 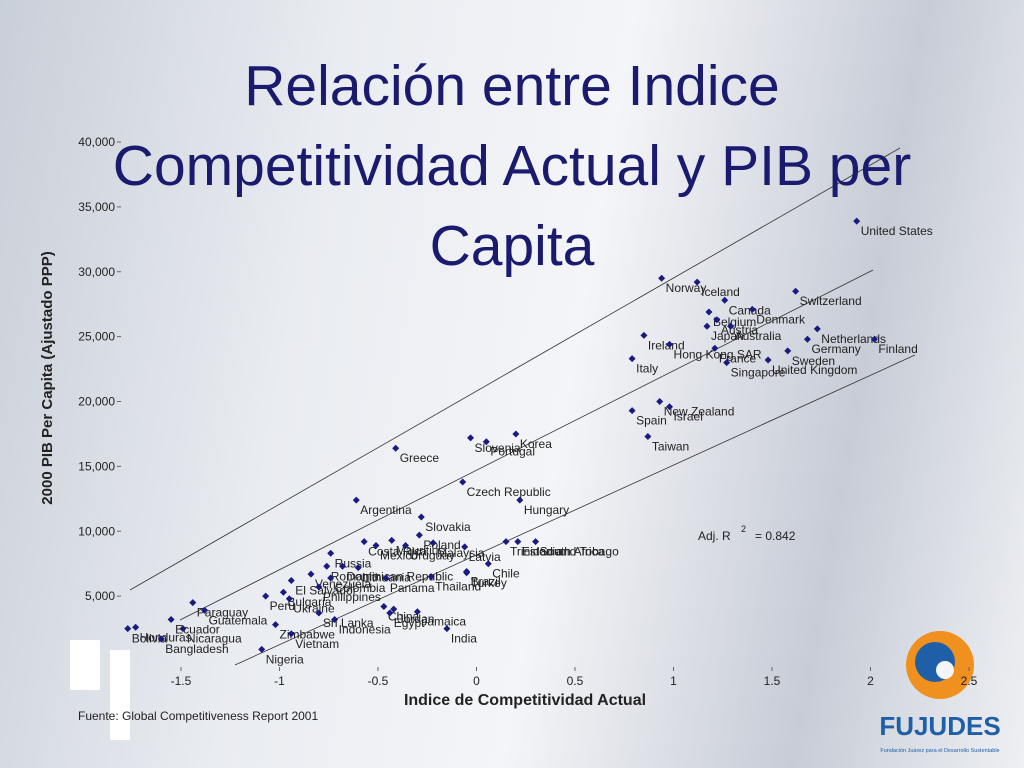 What do you see at coordinates (813, 361) in the screenshot?
I see `point-label: Sweden` at bounding box center [813, 361].